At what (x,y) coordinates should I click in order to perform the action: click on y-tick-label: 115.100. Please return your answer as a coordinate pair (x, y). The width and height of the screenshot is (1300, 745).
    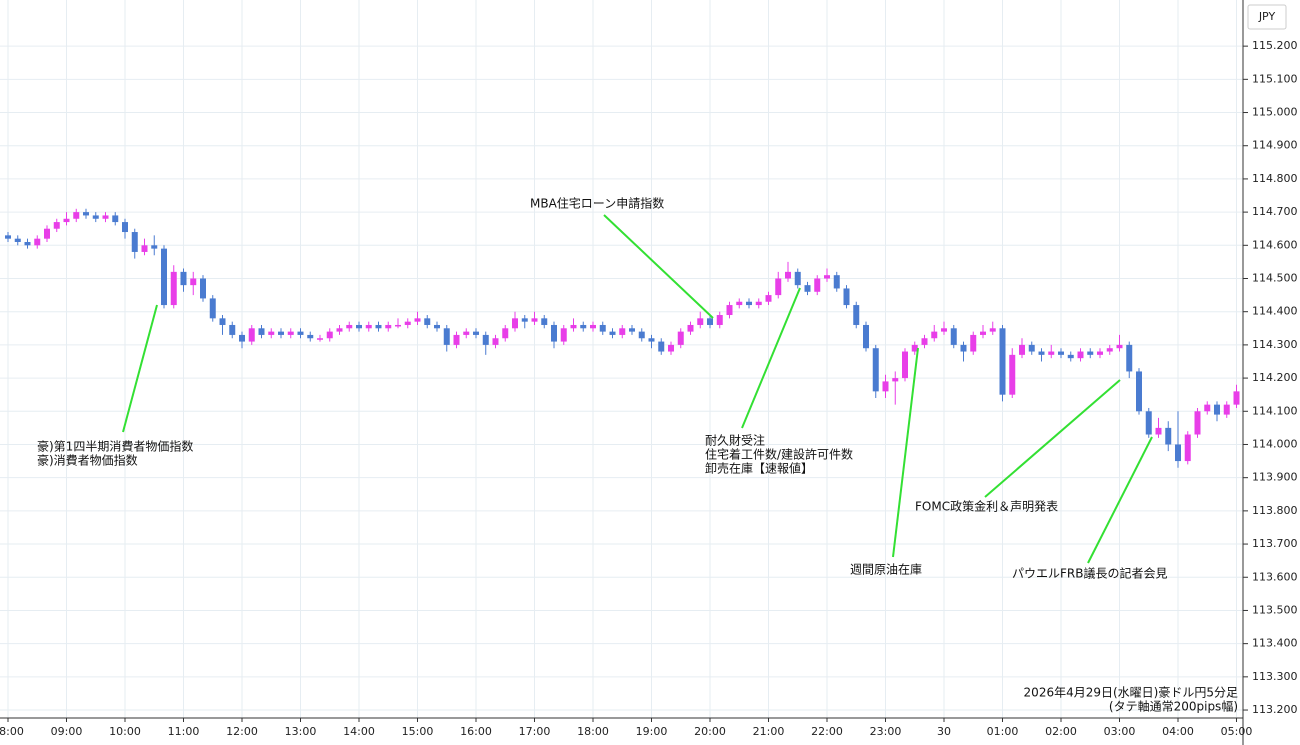
    Looking at the image, I should click on (1275, 78).